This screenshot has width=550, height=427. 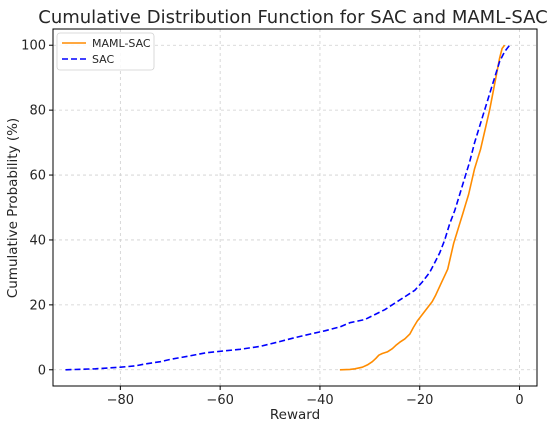 What do you see at coordinates (120, 400) in the screenshot?
I see `x-tick-label: −80` at bounding box center [120, 400].